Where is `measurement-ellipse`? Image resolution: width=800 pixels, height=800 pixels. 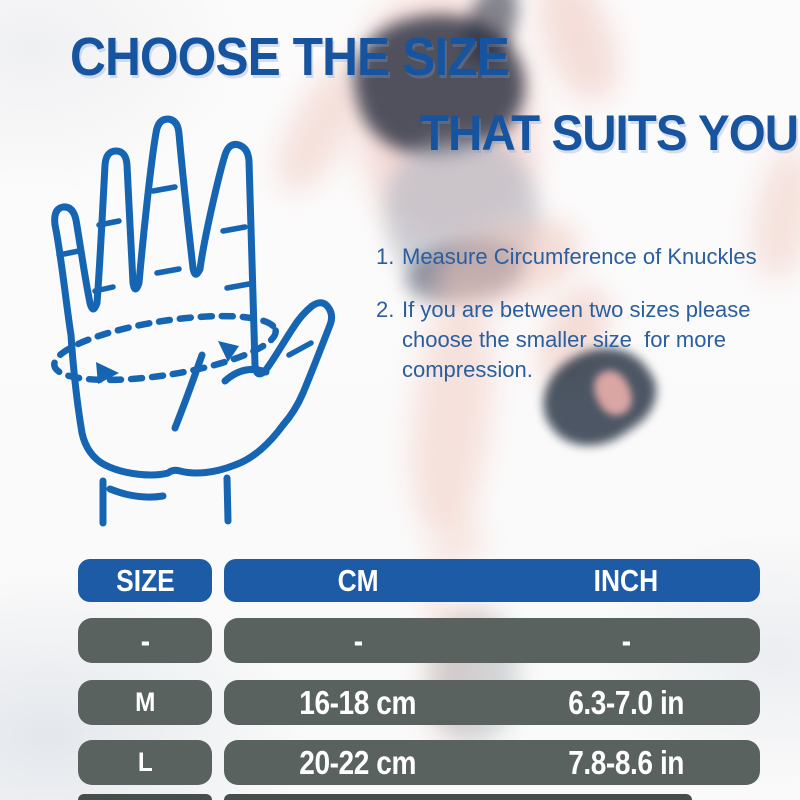 measurement-ellipse is located at coordinates (165, 348).